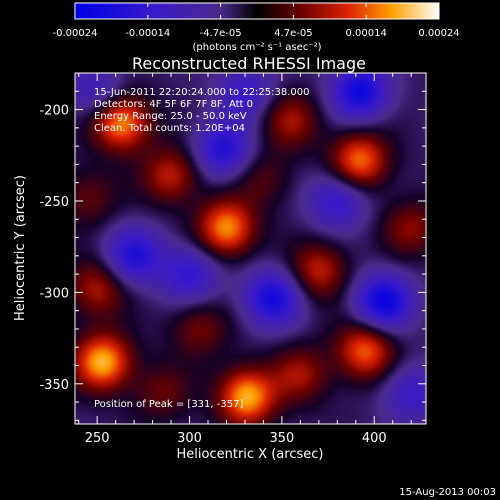  Describe the element at coordinates (189, 438) in the screenshot. I see `x-tick-label: 300` at that location.